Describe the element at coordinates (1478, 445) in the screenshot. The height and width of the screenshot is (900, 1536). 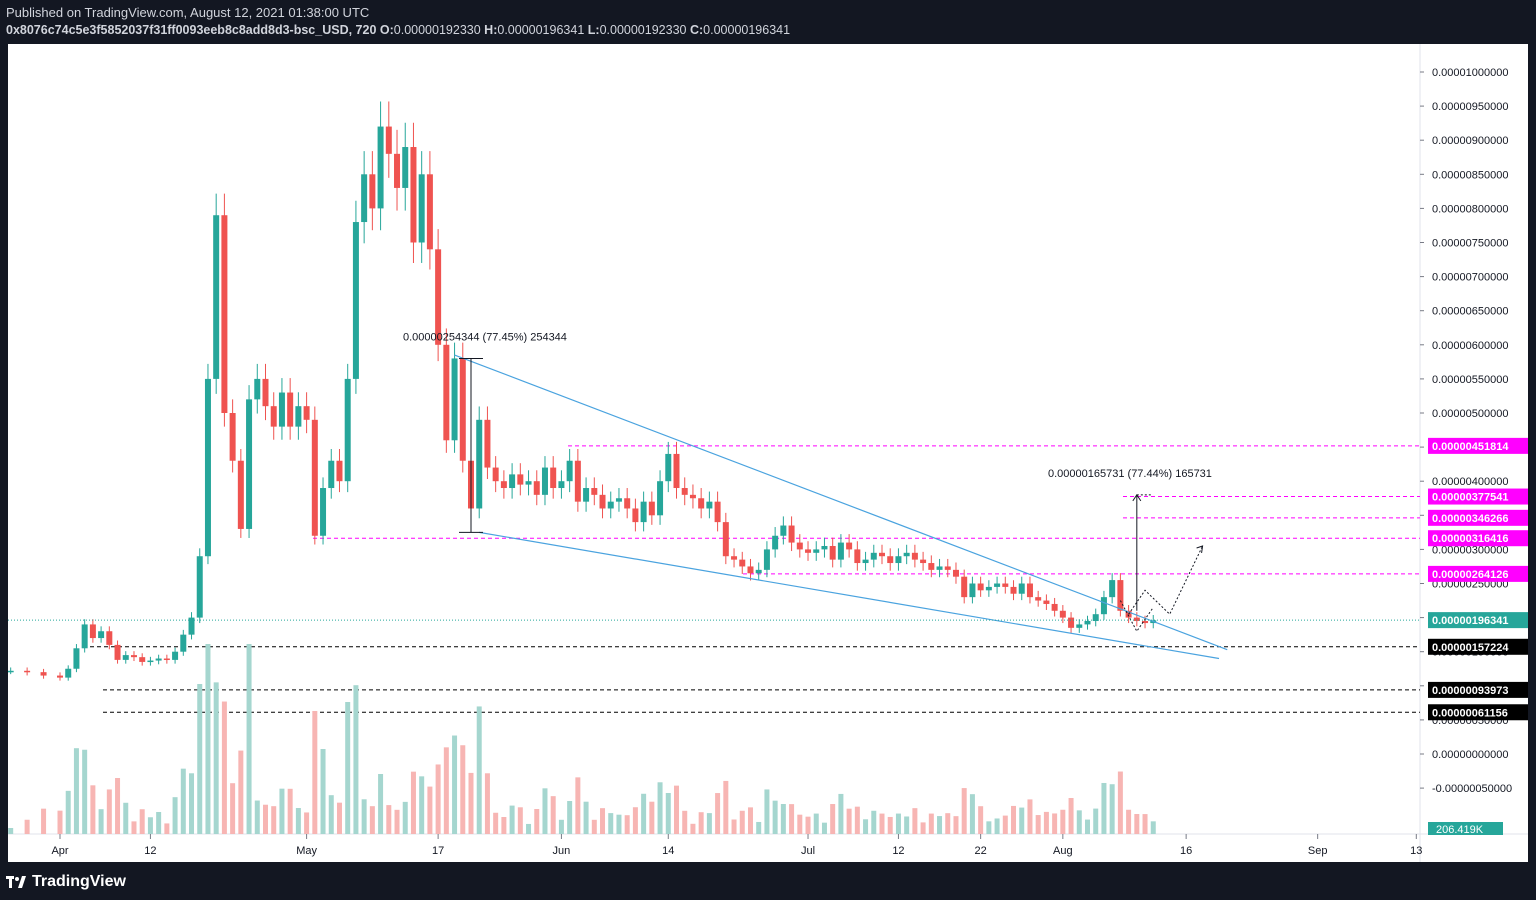
I see `level-tag` at that location.